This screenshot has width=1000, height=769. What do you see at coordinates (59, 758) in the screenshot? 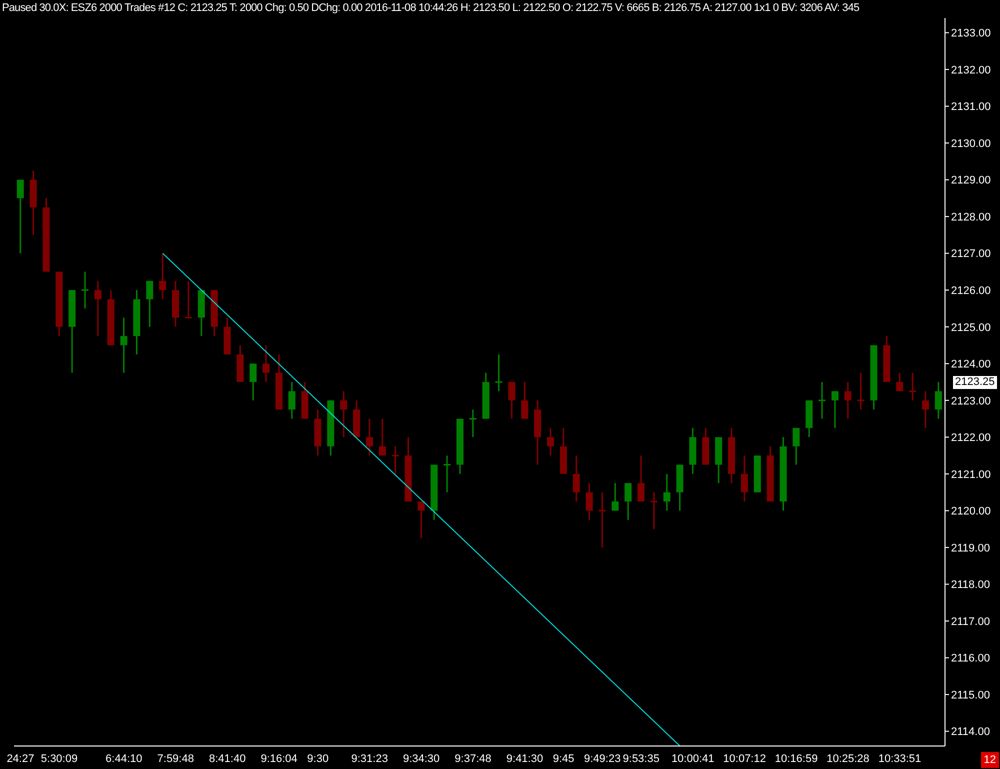
I see `x-tick-label: 5:30:09` at bounding box center [59, 758].